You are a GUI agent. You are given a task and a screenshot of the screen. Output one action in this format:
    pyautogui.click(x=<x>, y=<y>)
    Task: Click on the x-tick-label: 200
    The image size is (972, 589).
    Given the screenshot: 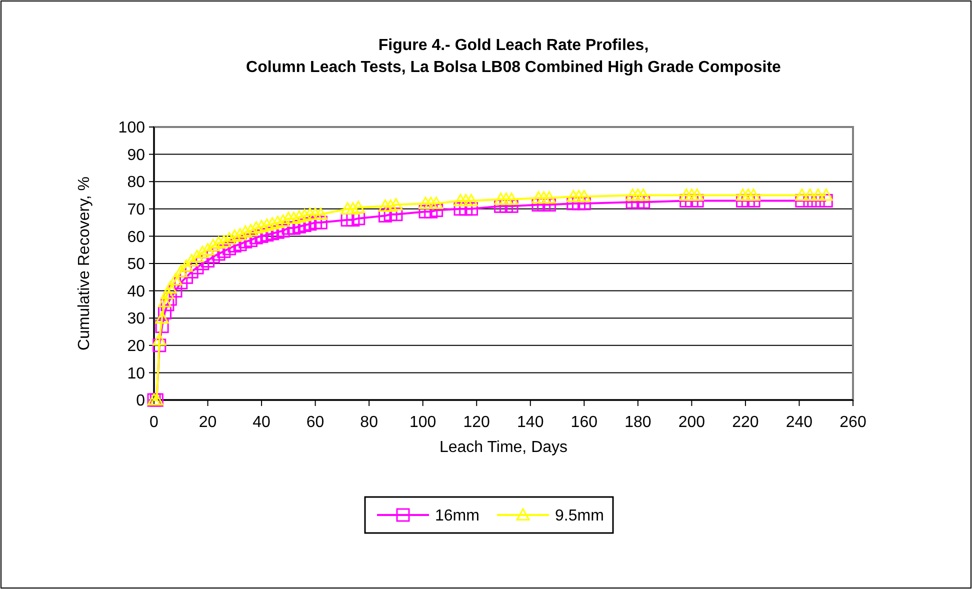 What is the action you would take?
    pyautogui.click(x=692, y=422)
    